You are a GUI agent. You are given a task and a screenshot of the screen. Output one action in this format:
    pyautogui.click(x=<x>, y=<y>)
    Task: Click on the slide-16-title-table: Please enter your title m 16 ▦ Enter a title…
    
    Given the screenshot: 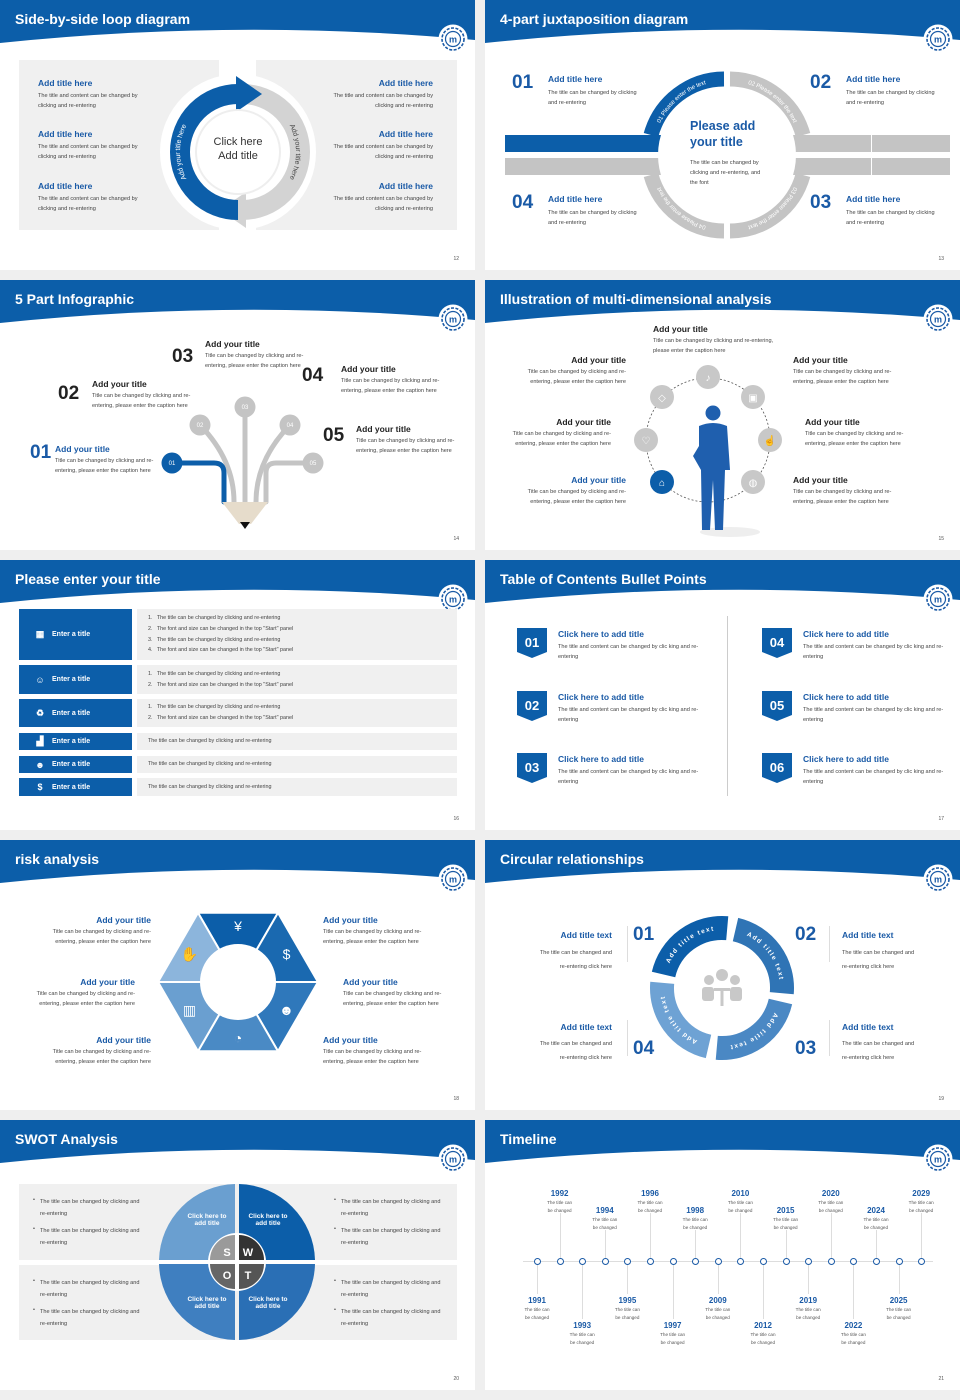 What is the action you would take?
    pyautogui.click(x=237, y=695)
    